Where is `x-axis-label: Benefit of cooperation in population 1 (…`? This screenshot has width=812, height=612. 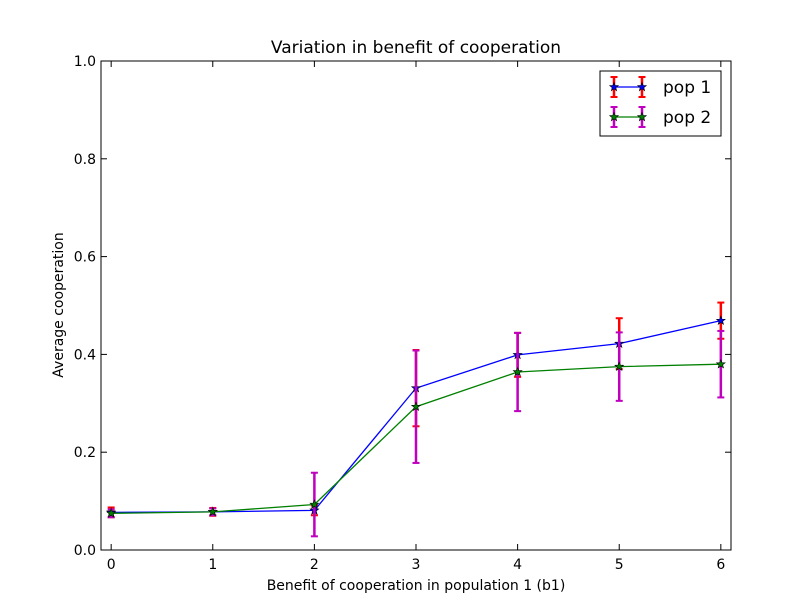 x-axis-label: Benefit of cooperation in population 1 (… is located at coordinates (416, 586).